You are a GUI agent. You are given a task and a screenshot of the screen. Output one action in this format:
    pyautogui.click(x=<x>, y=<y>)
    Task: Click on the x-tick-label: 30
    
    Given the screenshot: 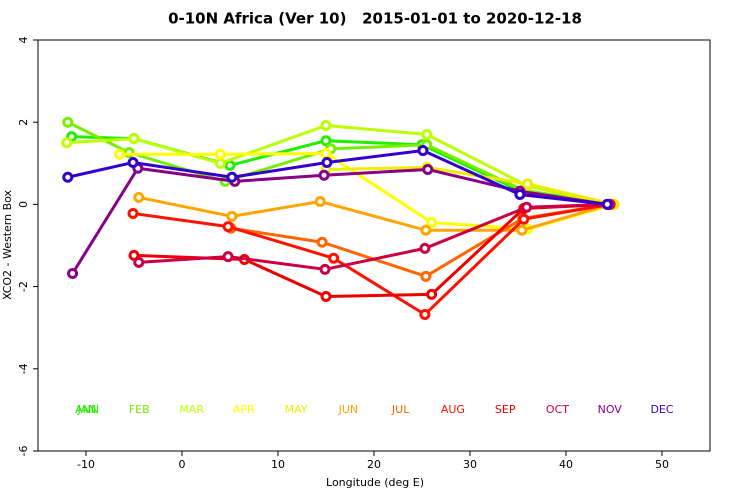 What is the action you would take?
    pyautogui.click(x=470, y=464)
    